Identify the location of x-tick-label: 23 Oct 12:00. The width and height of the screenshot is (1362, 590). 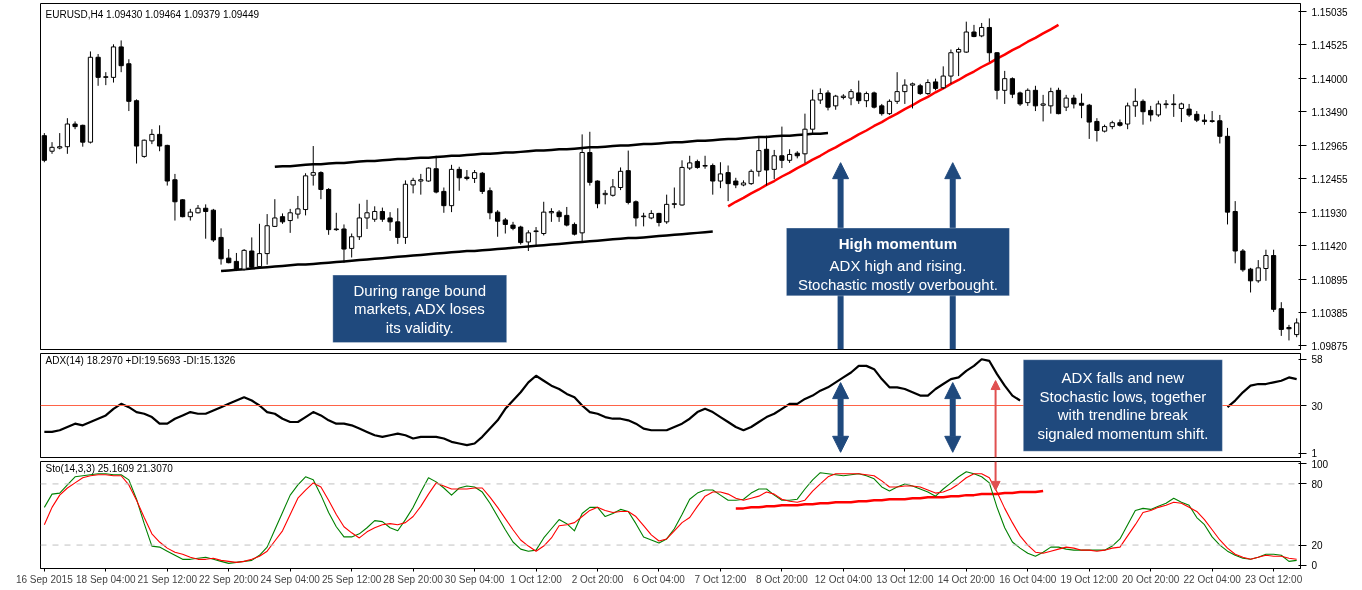
(1273, 579).